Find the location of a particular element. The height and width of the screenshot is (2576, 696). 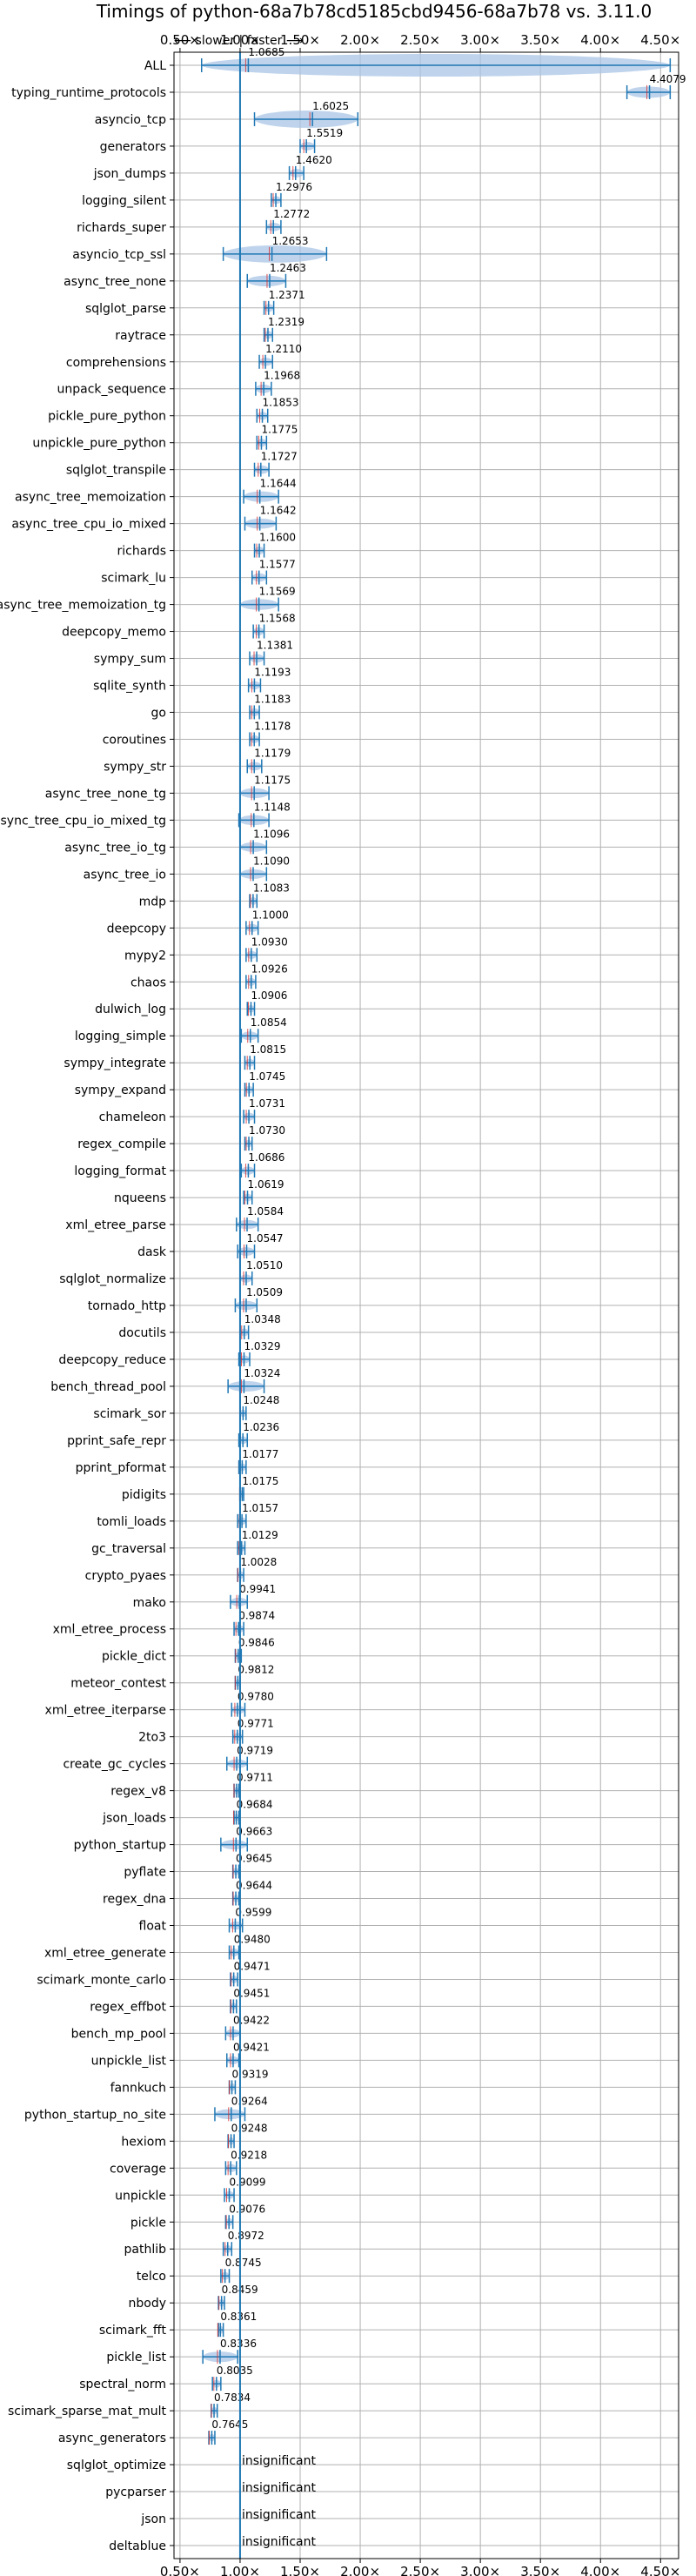

value-label: 1.1178 is located at coordinates (272, 726).